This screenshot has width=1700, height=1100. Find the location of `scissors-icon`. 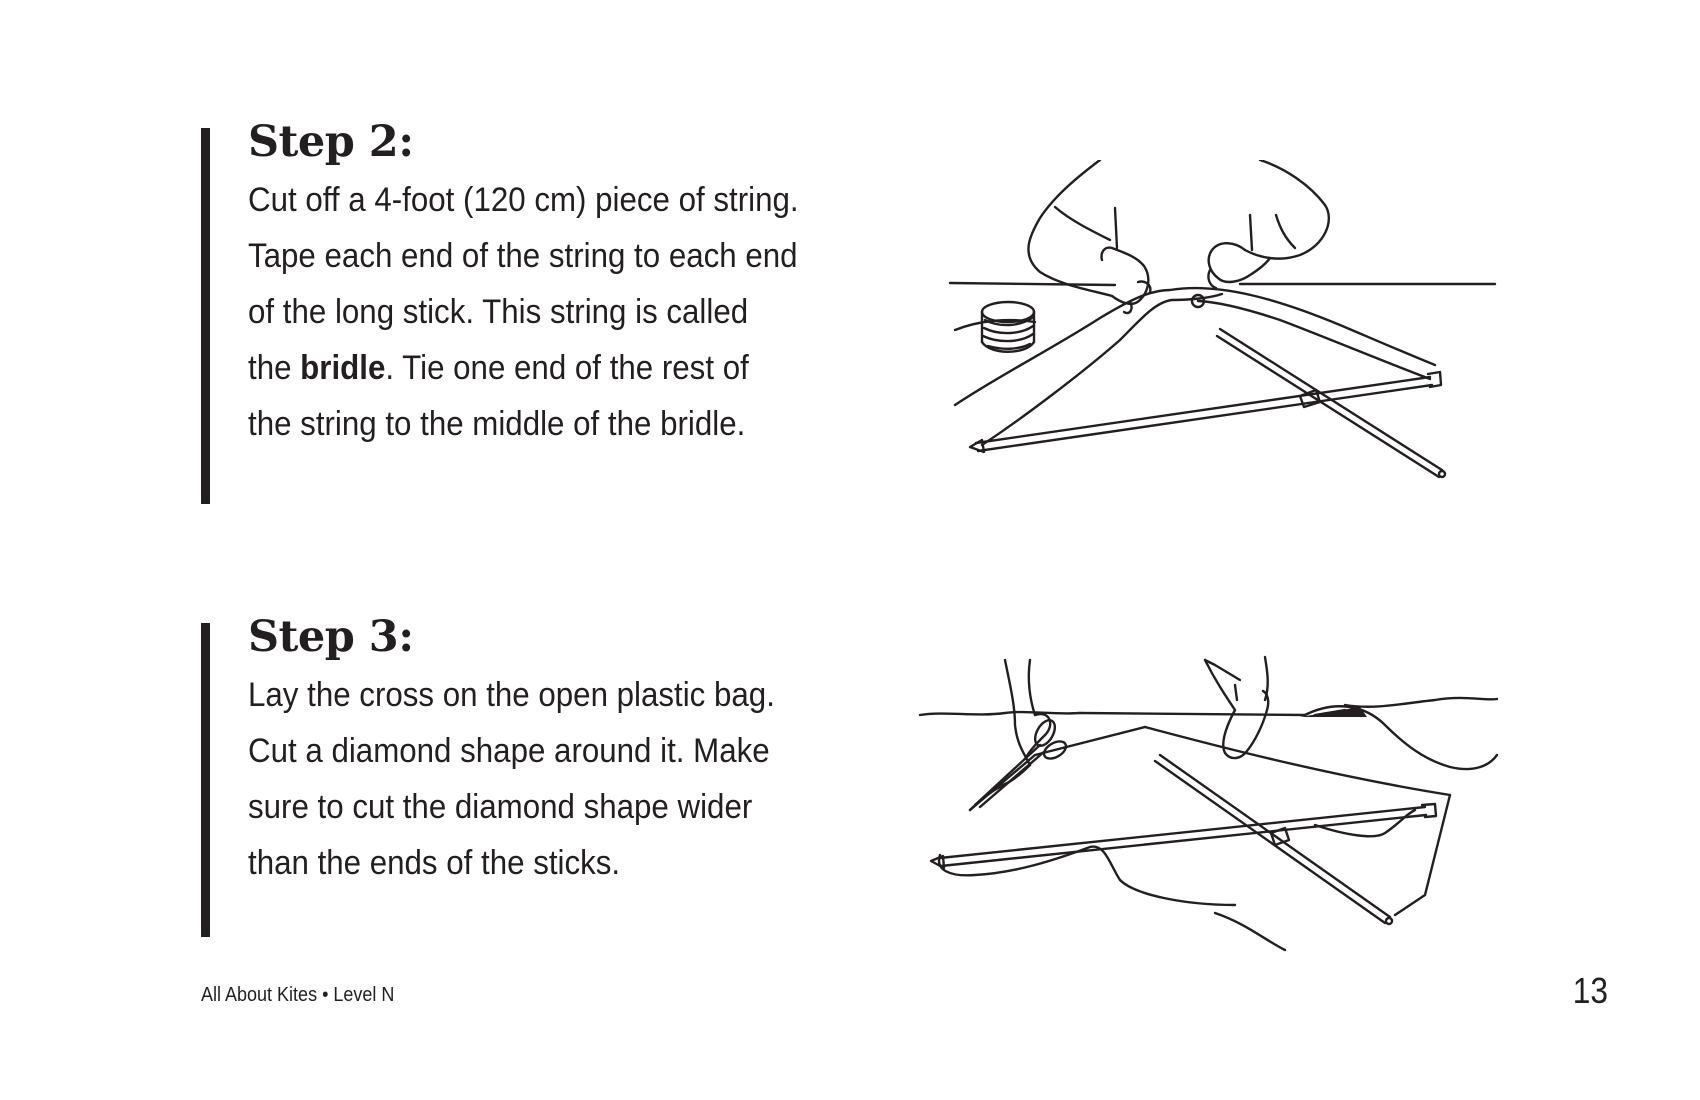

scissors-icon is located at coordinates (1020, 764).